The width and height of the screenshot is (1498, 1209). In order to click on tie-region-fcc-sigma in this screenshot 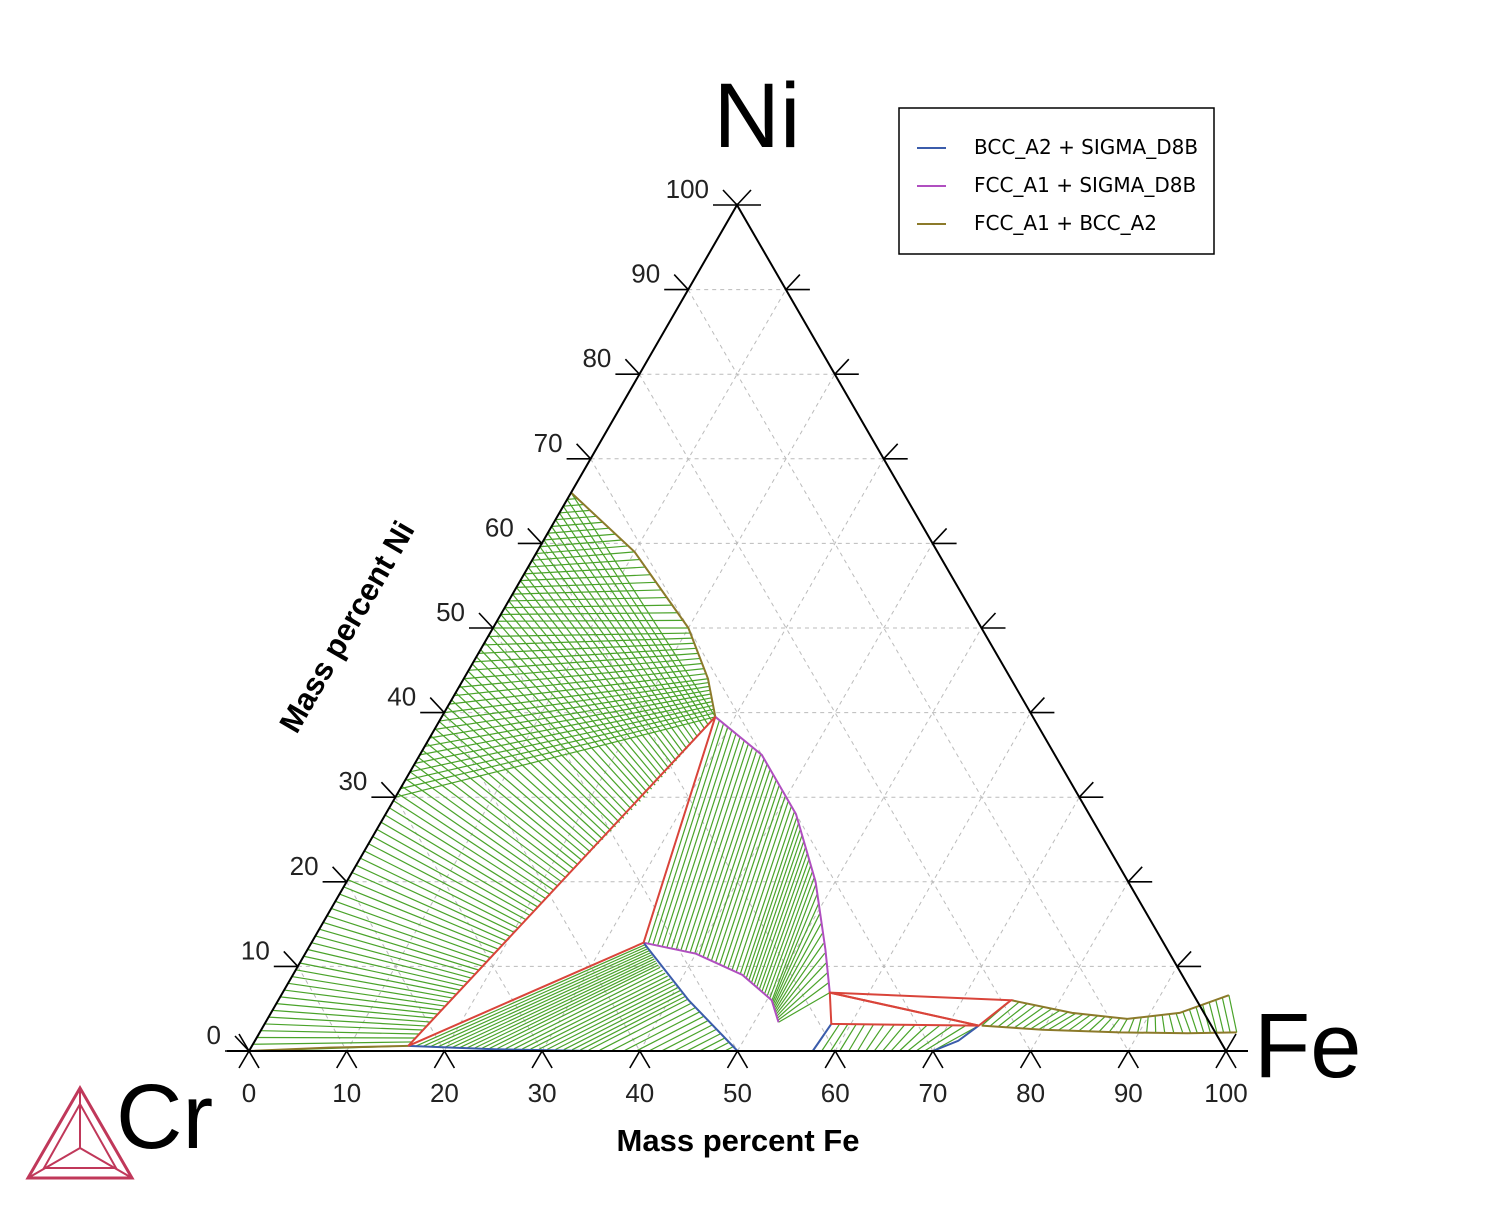, I will do `click(737, 869)`.